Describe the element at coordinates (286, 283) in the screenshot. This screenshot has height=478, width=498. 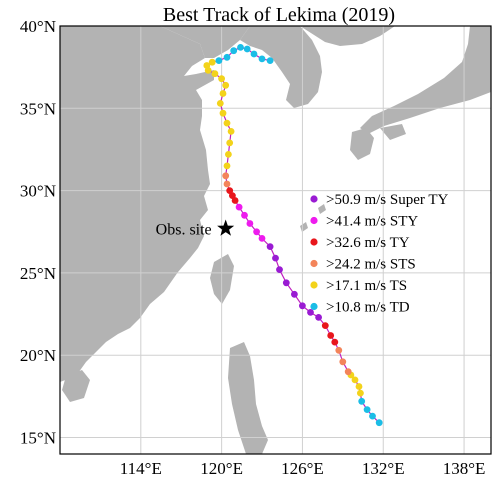
I see `track-point-18-superty` at that location.